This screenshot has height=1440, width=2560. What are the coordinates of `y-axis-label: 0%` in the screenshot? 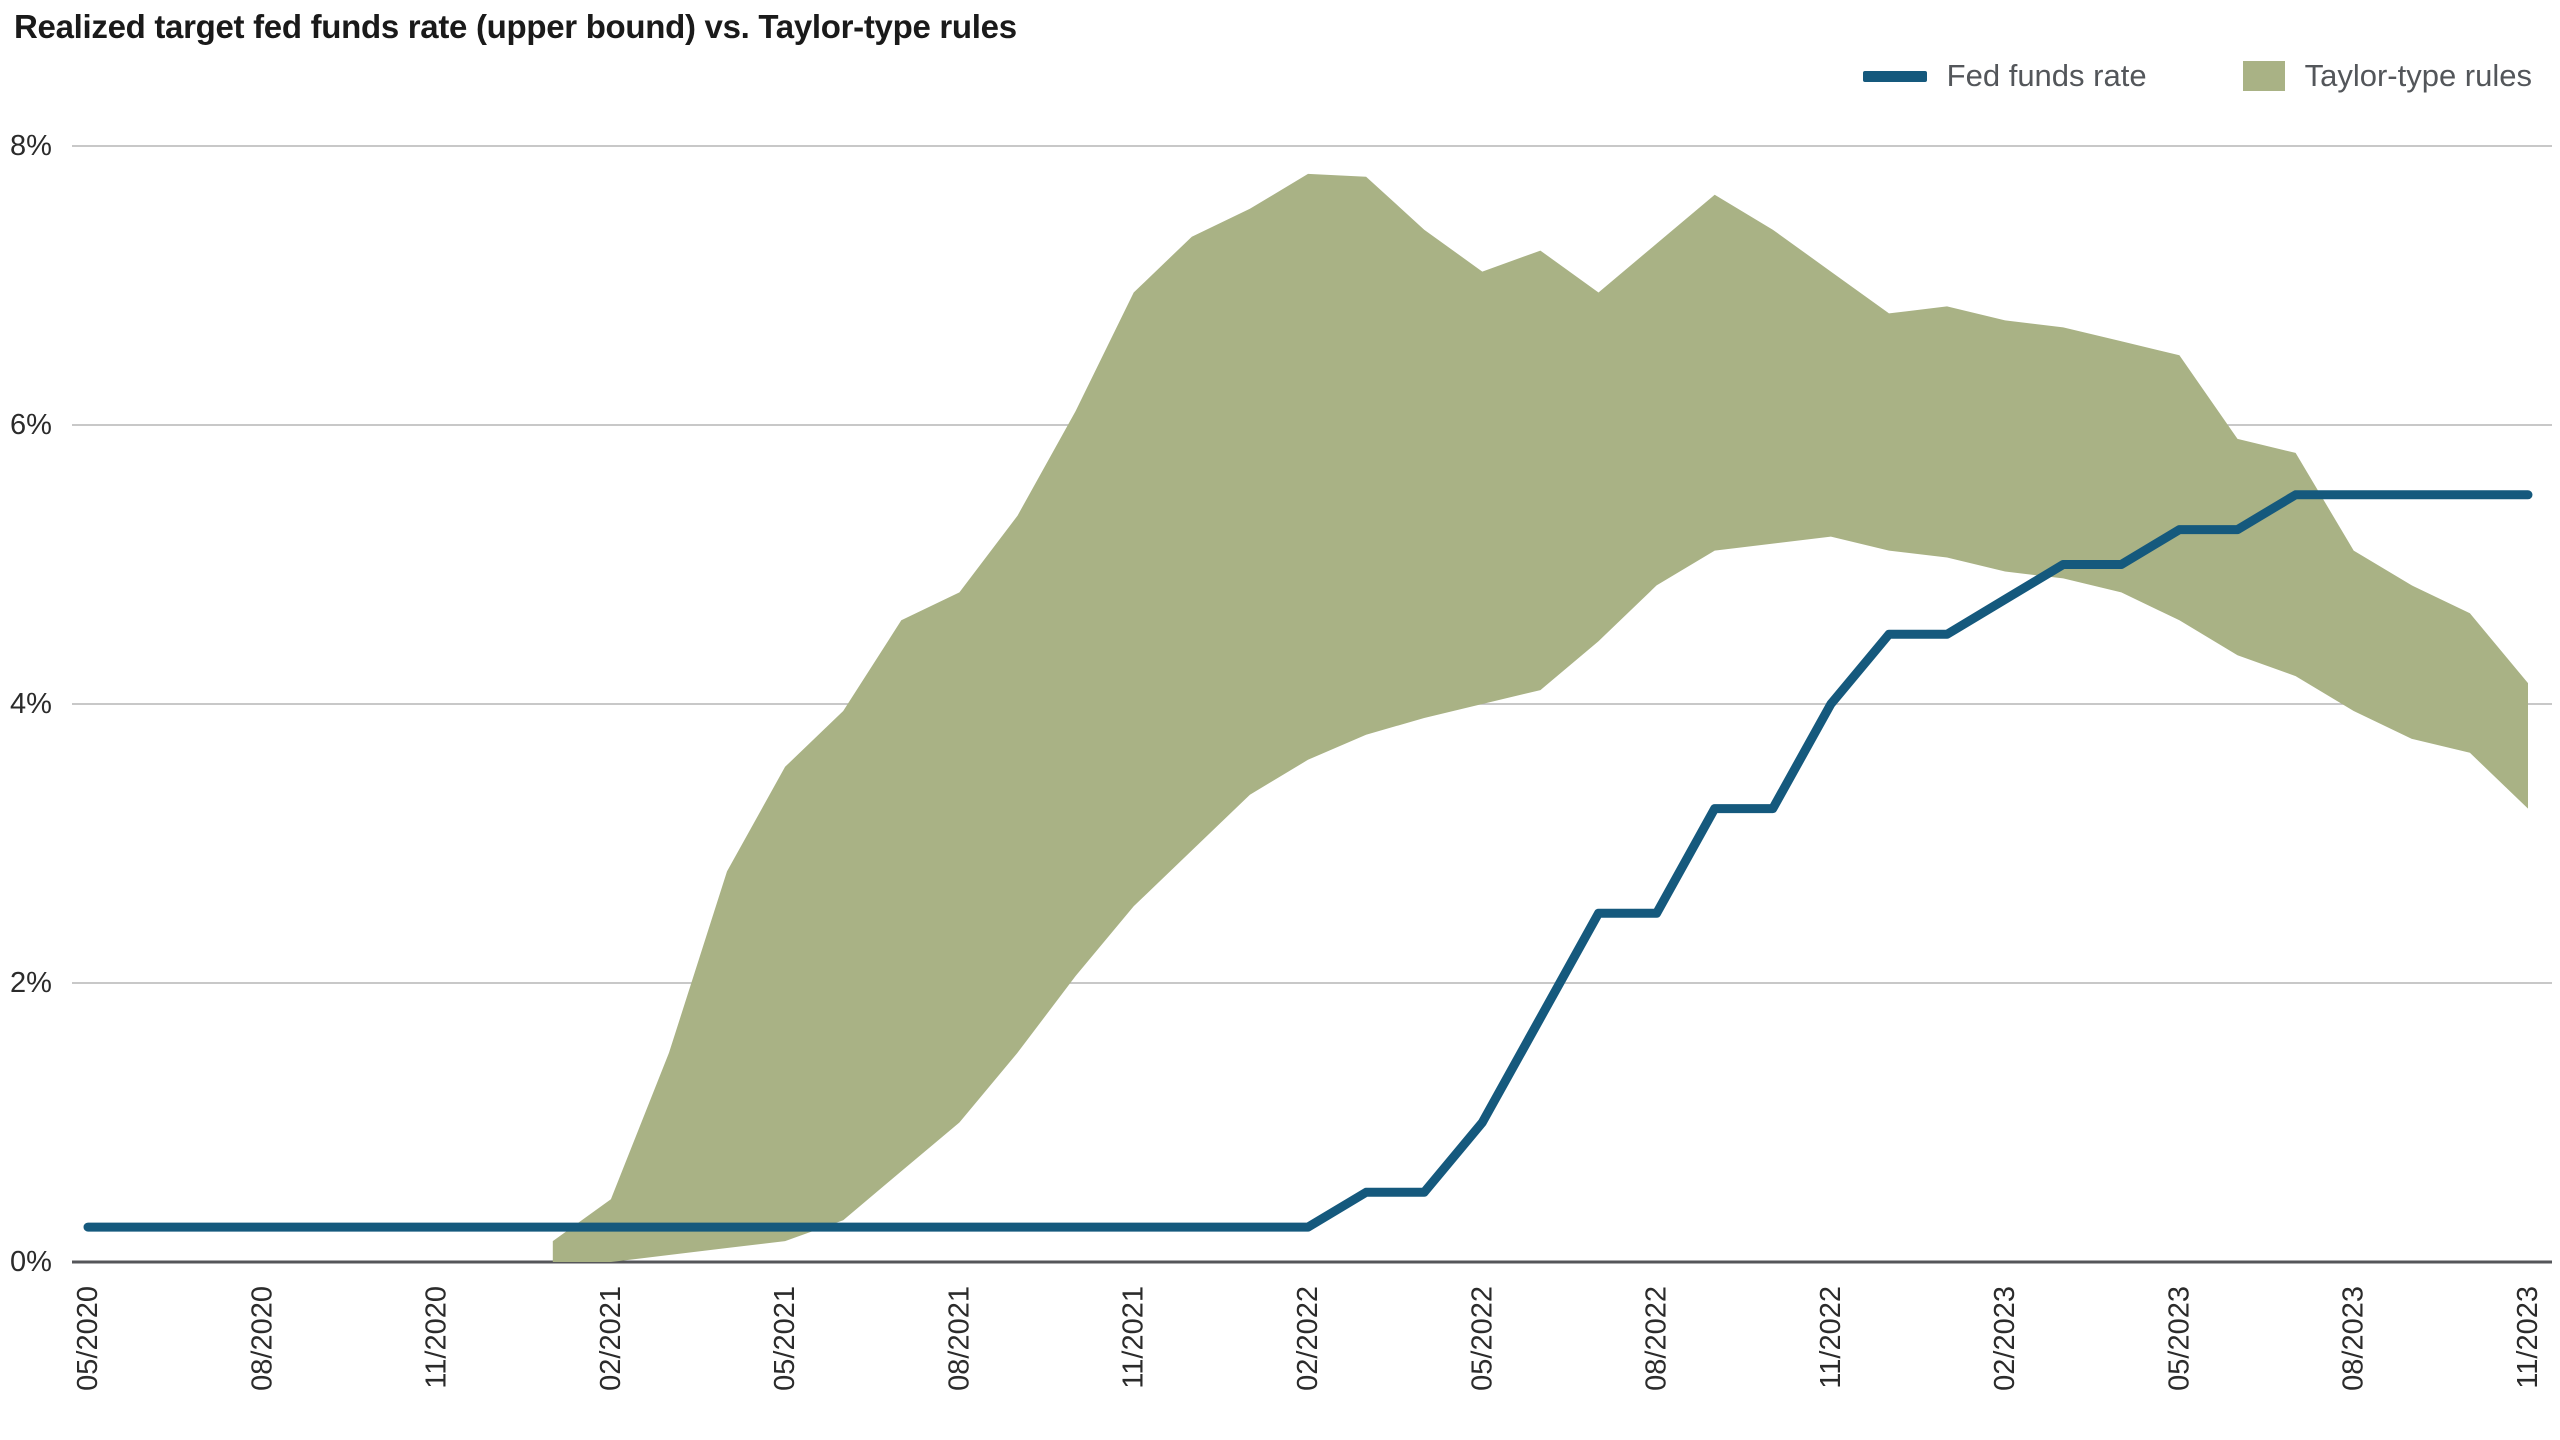 It's located at (31, 1262).